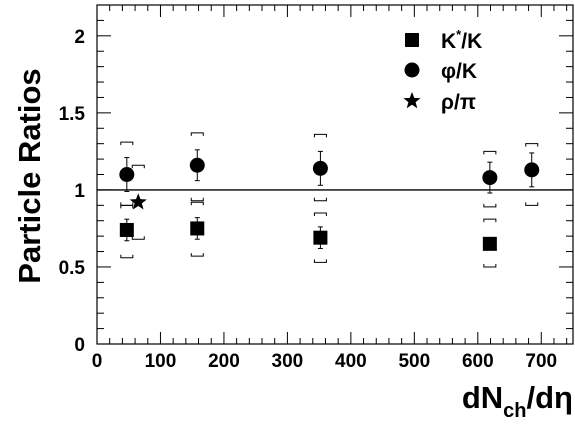 The width and height of the screenshot is (575, 424). Describe the element at coordinates (161, 361) in the screenshot. I see `x-tick-label: 100` at that location.